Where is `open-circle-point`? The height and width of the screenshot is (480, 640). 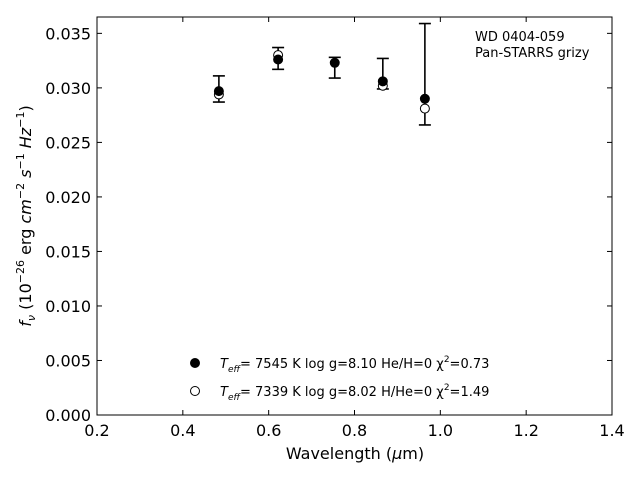 open-circle-point is located at coordinates (424, 108).